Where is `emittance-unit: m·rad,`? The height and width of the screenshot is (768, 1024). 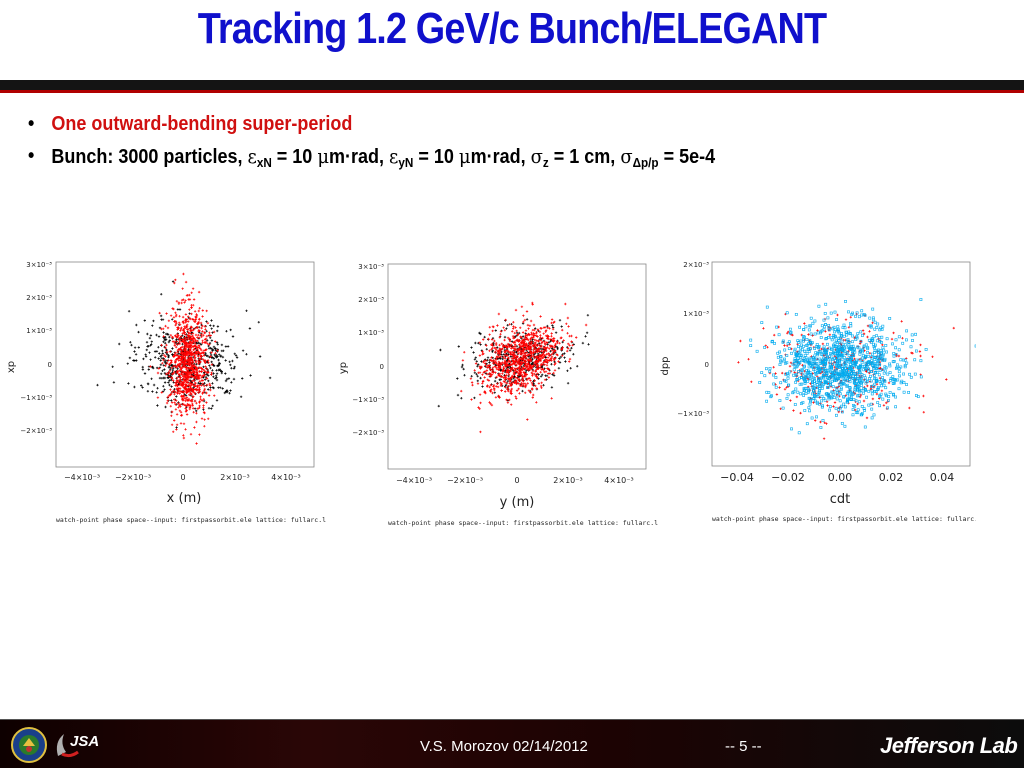 emittance-unit: m·rad, is located at coordinates (359, 157).